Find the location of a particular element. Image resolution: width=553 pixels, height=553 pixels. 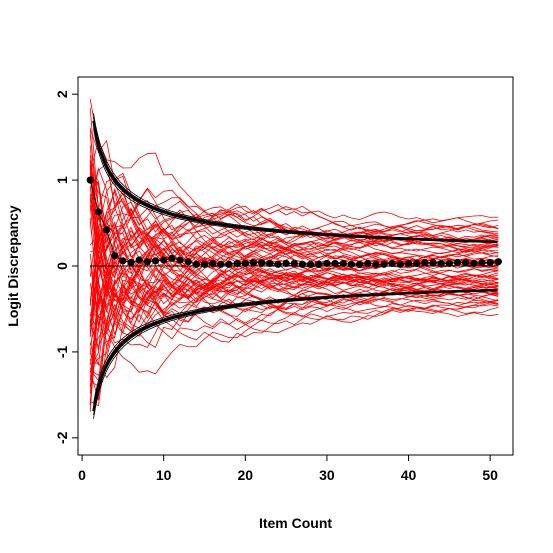

x-axis: 0 10 20 30 40 50 is located at coordinates (288, 469).